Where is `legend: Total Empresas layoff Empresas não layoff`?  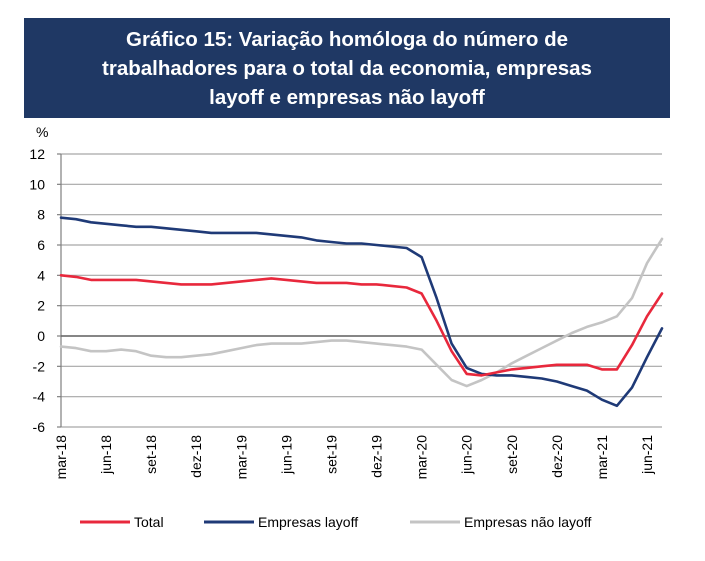 legend: Total Empresas layoff Empresas não layoff is located at coordinates (335, 522).